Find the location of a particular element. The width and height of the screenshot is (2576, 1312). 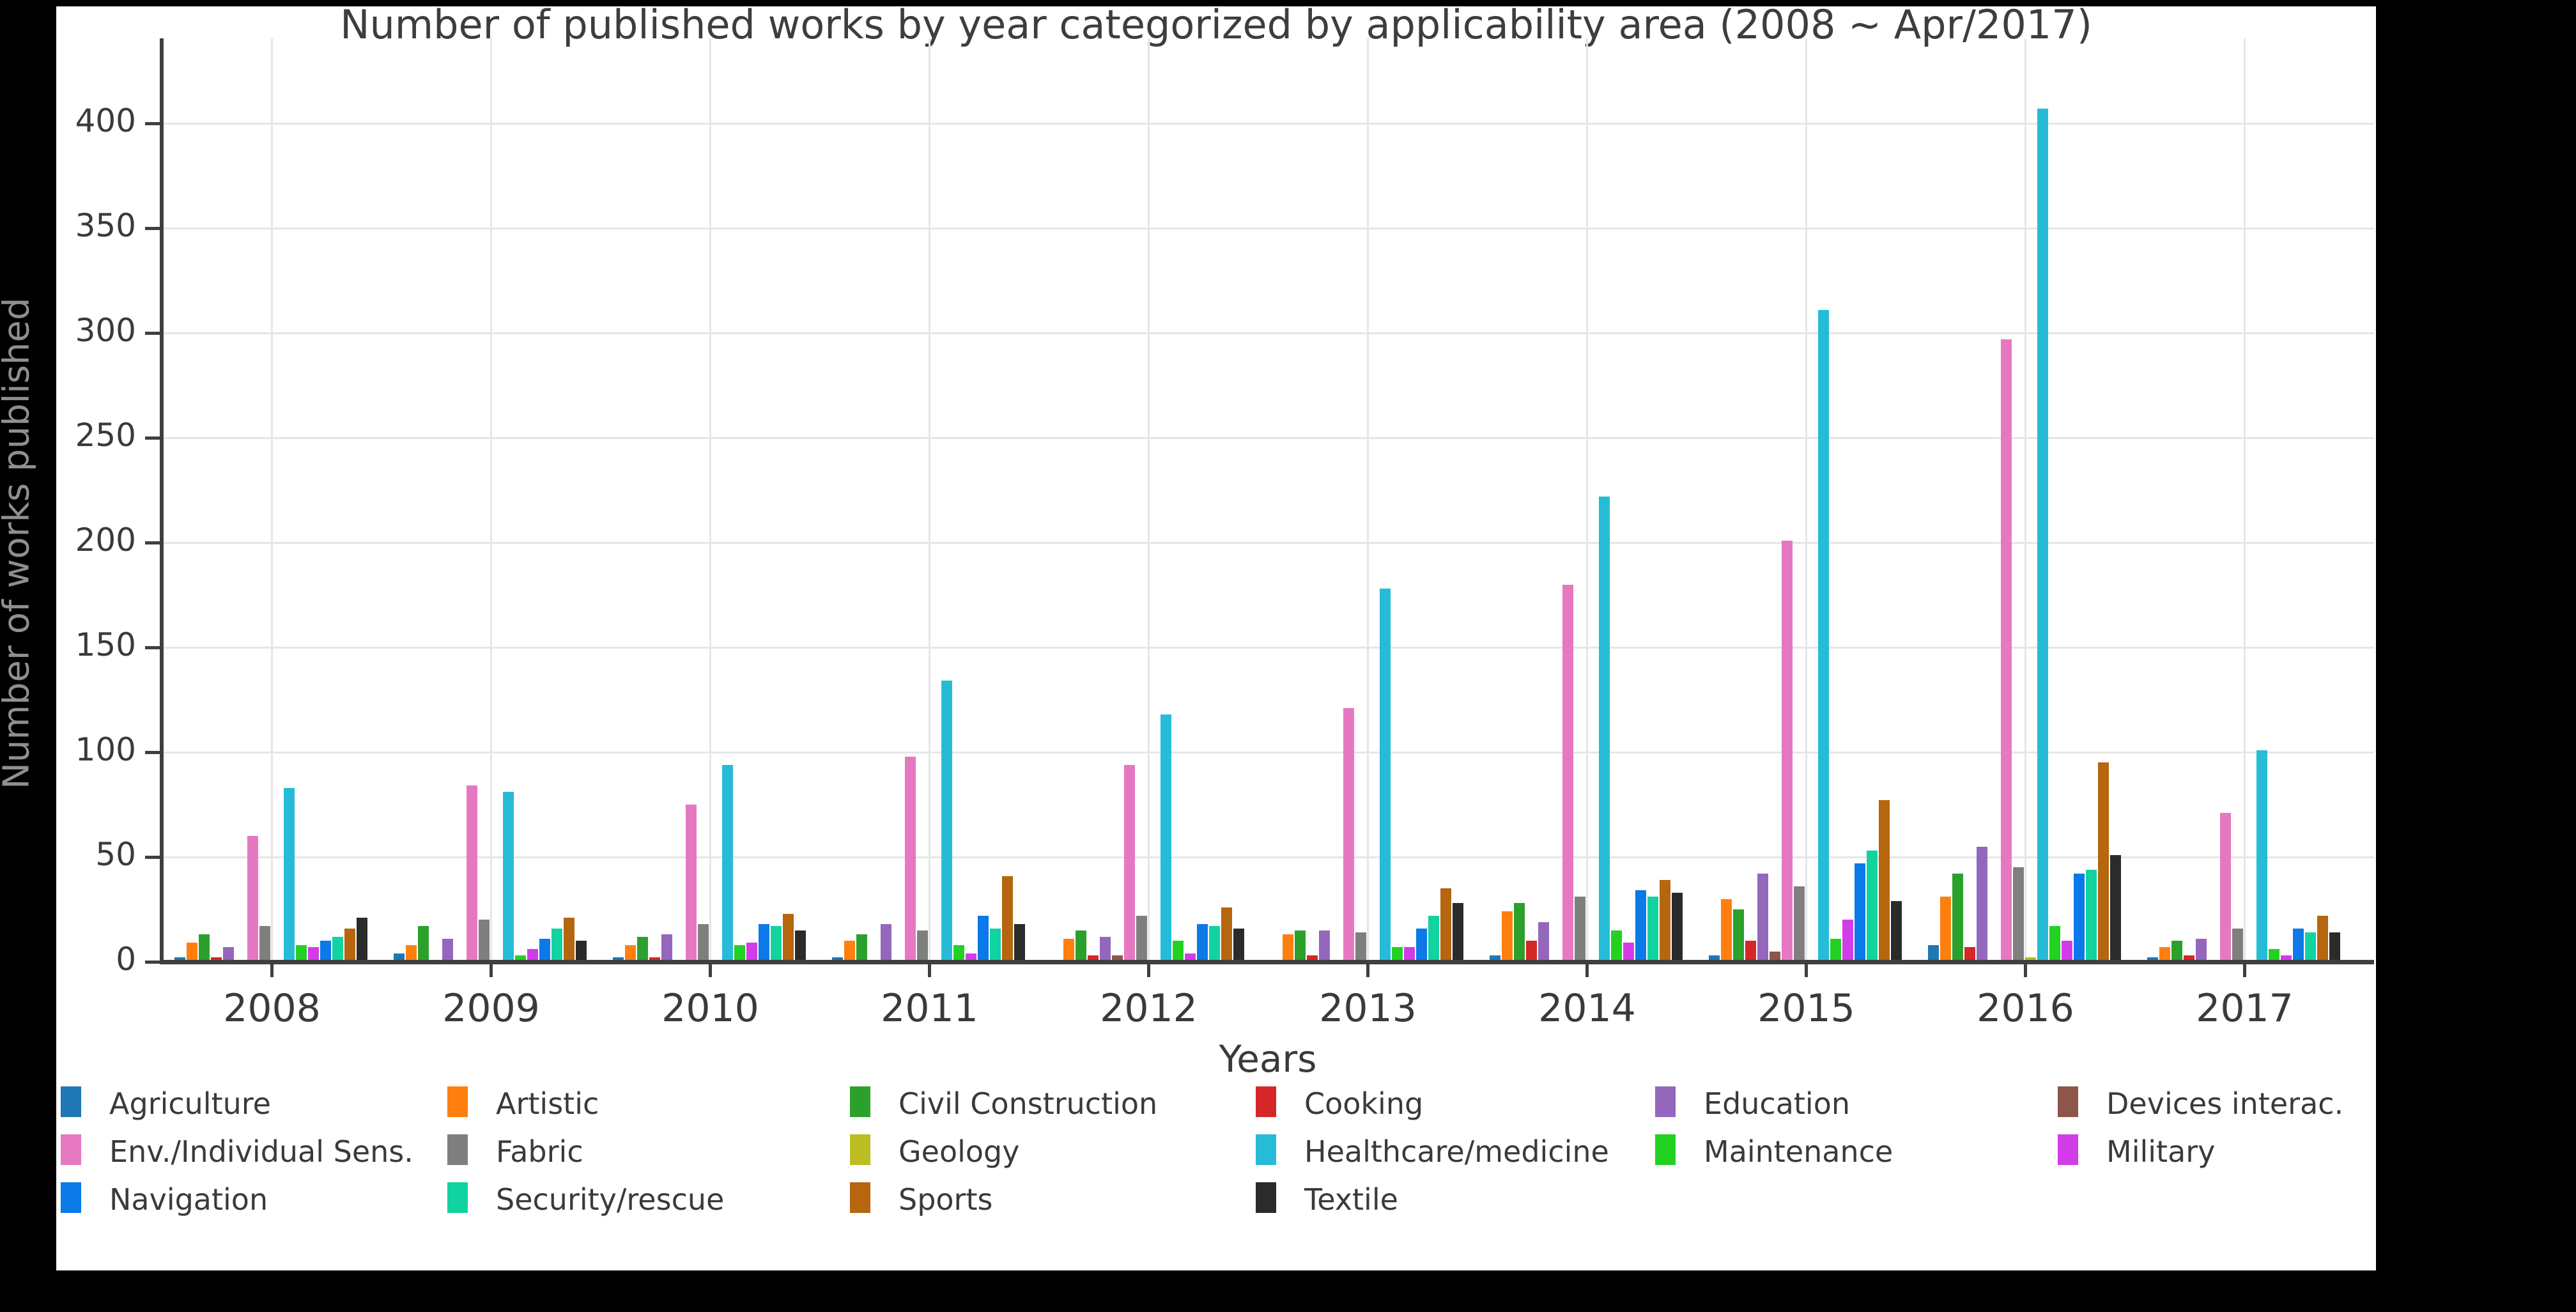

x-tick-label: 2016 is located at coordinates (2025, 1008).